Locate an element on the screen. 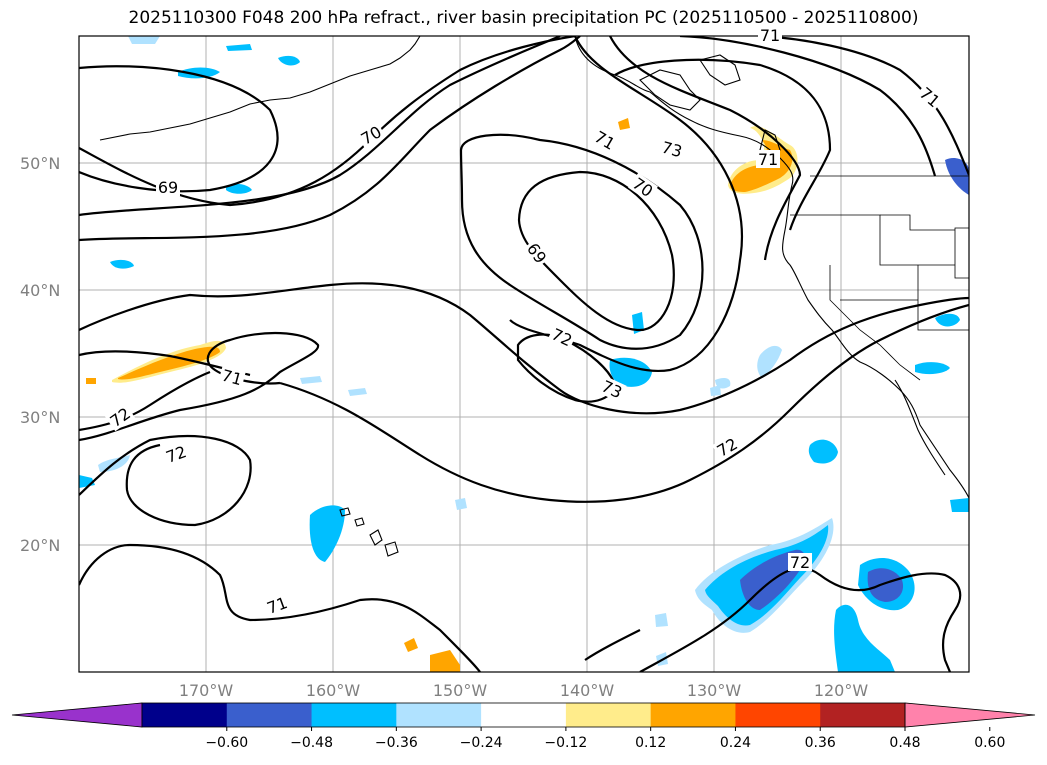 This screenshot has width=1047, height=765. colorbar-extend-low is located at coordinates (77, 715).